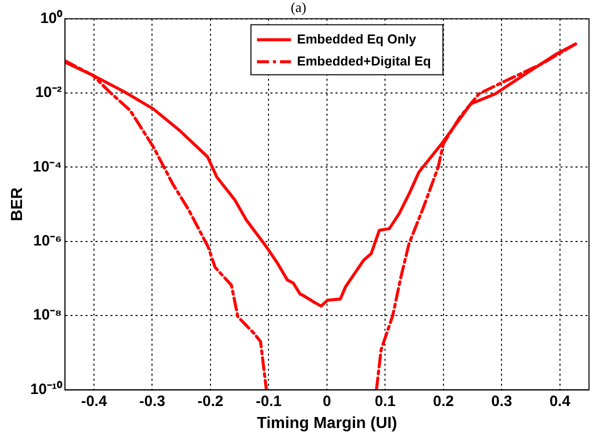 This screenshot has width=599, height=437. I want to click on x-tick-label: 0, so click(327, 401).